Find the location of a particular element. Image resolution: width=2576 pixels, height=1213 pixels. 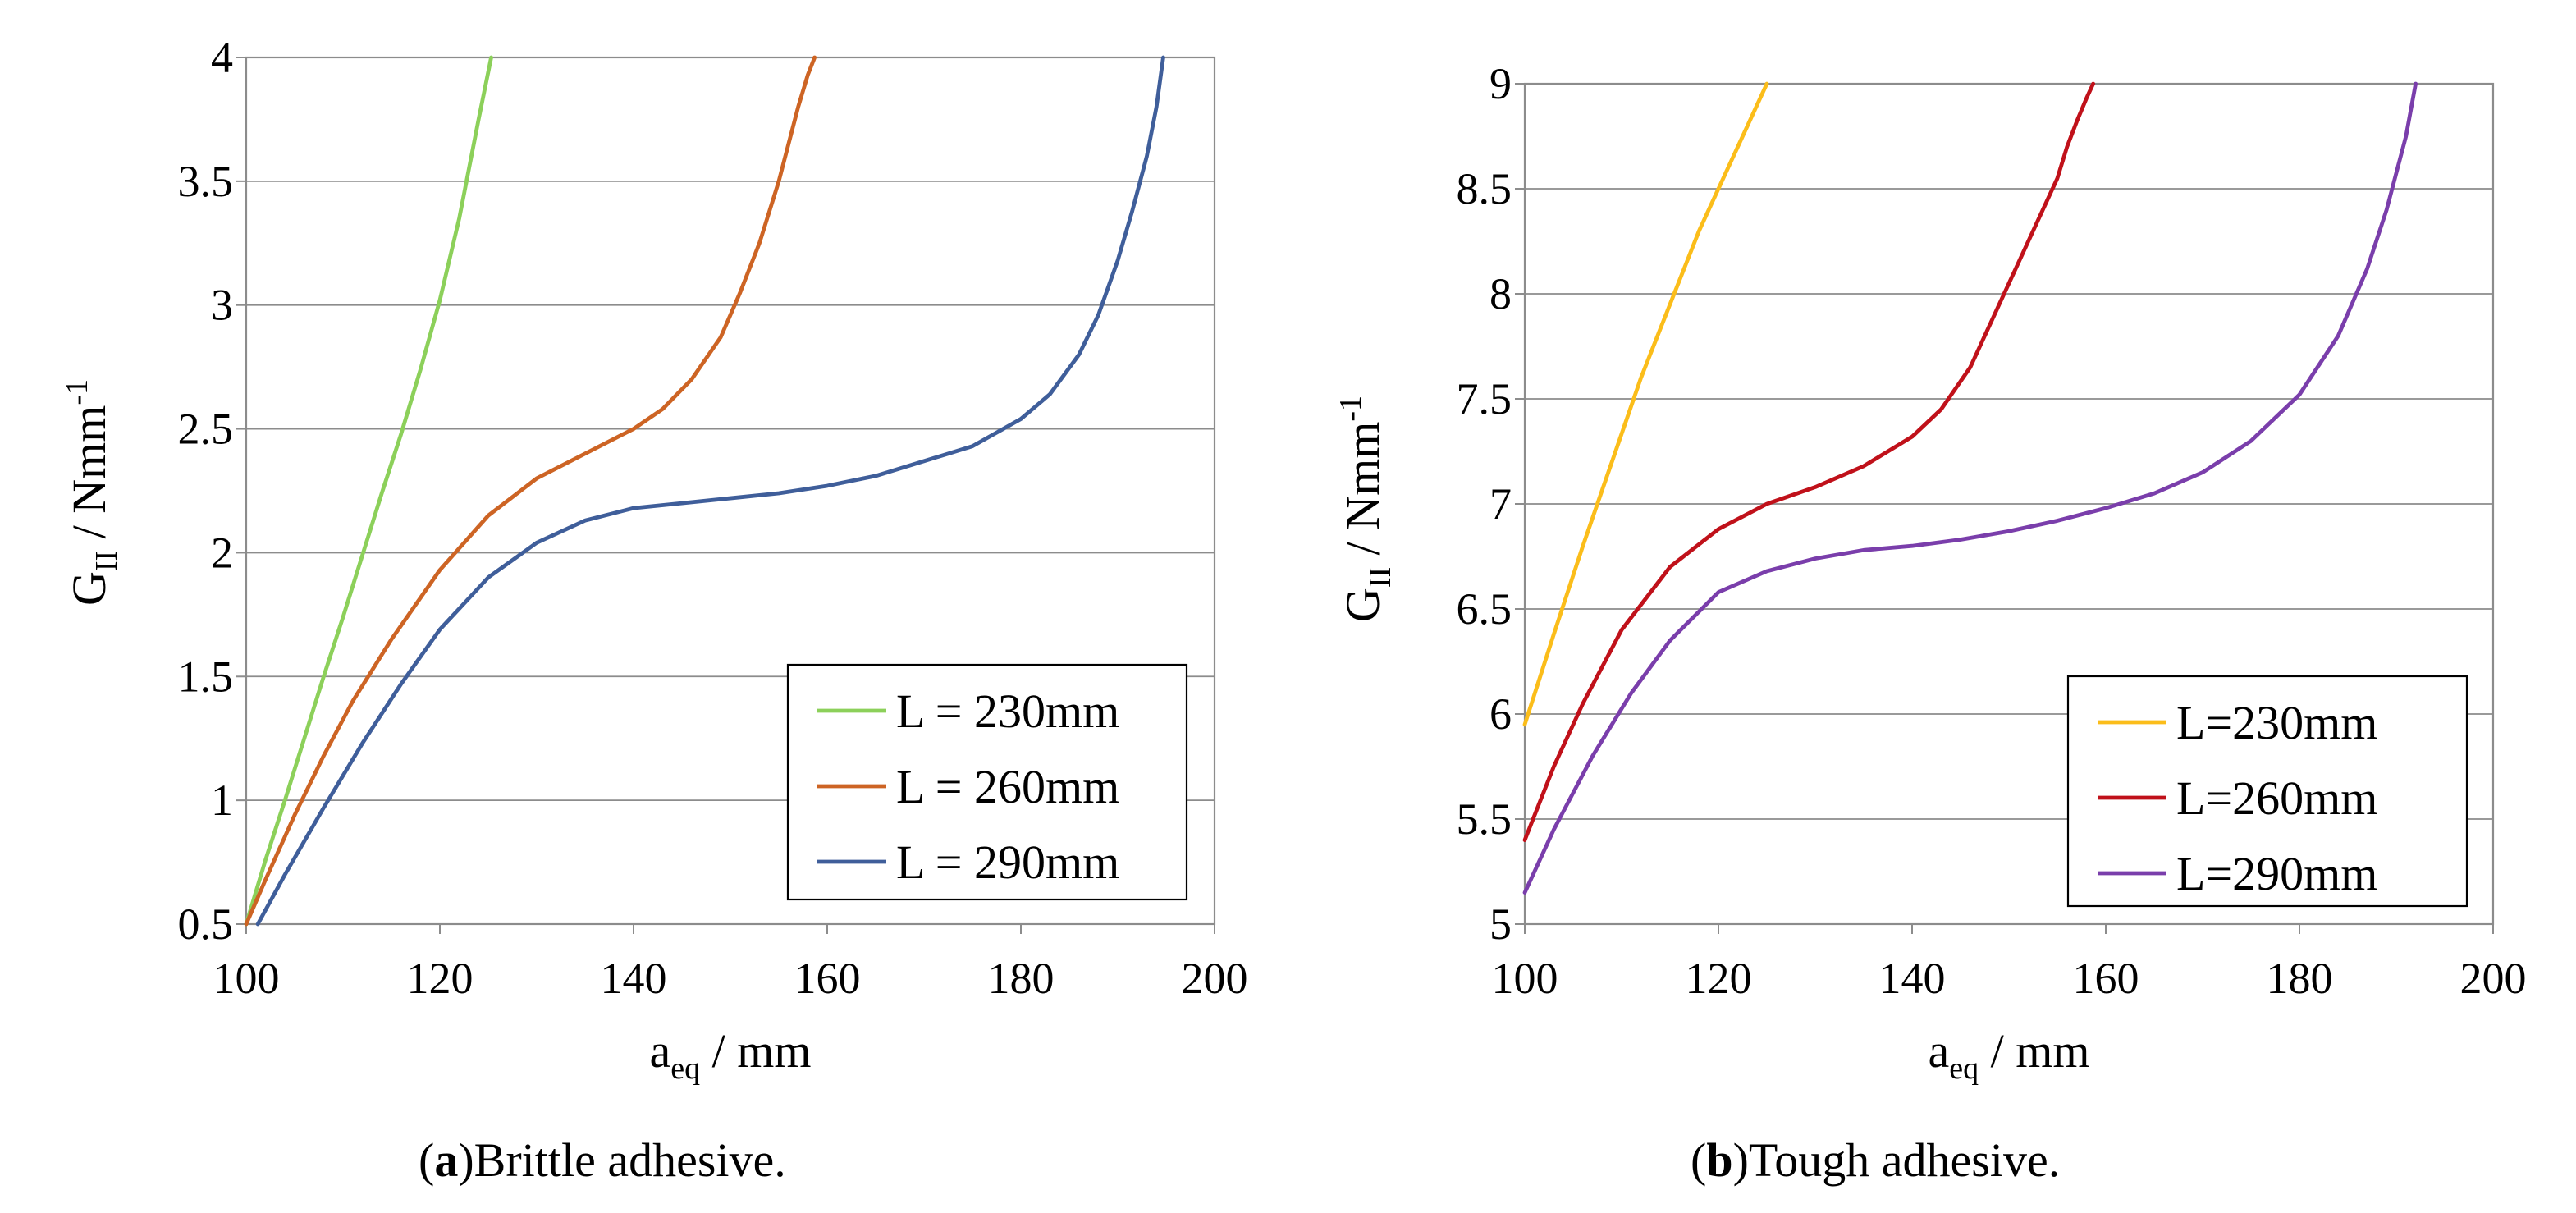

ytick-label-b-3: 6.5 is located at coordinates (1484, 609).